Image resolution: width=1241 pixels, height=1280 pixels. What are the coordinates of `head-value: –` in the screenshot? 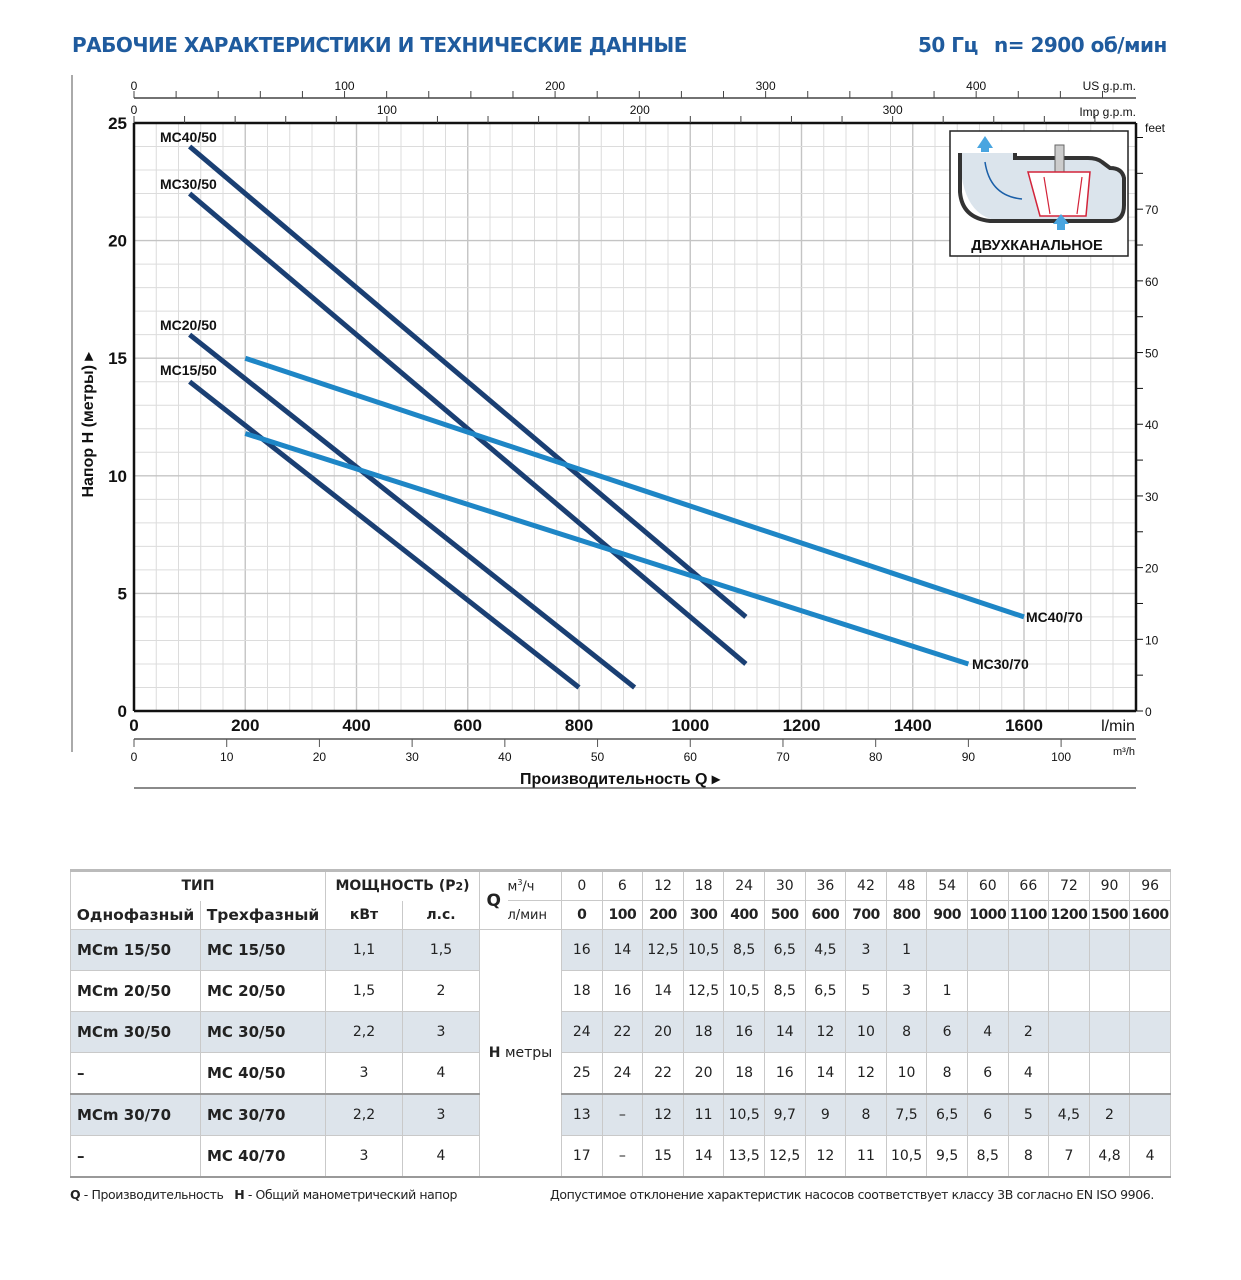 It's located at (622, 1114).